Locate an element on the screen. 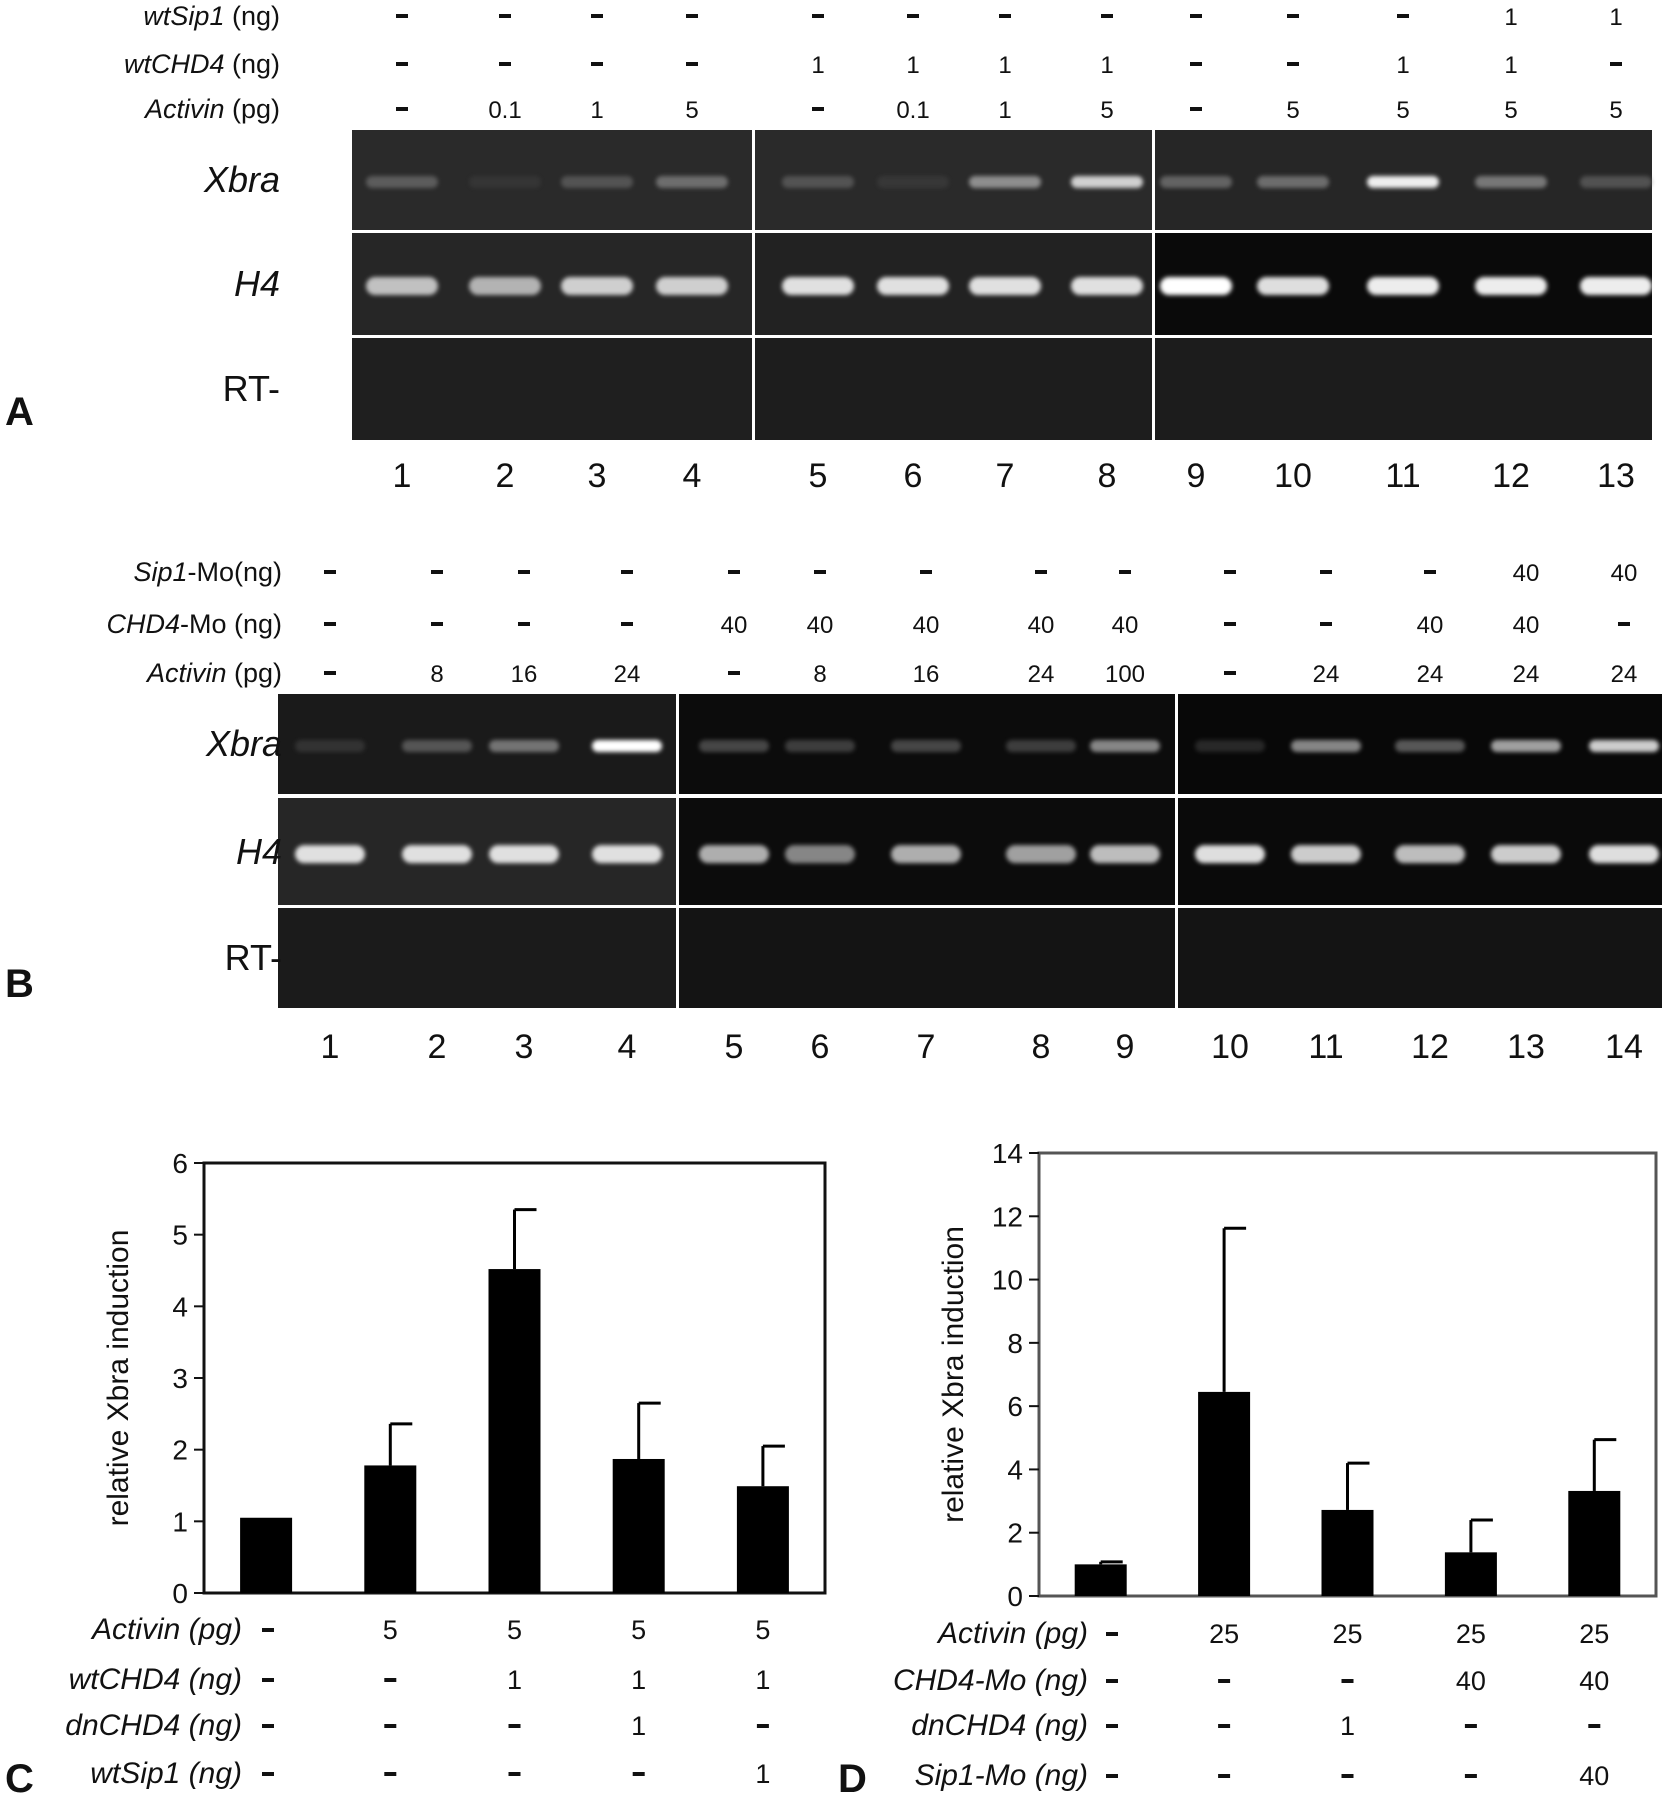 This screenshot has width=1678, height=1800. condition-row-label: Sip1-Mo(ng) is located at coordinates (207, 572).